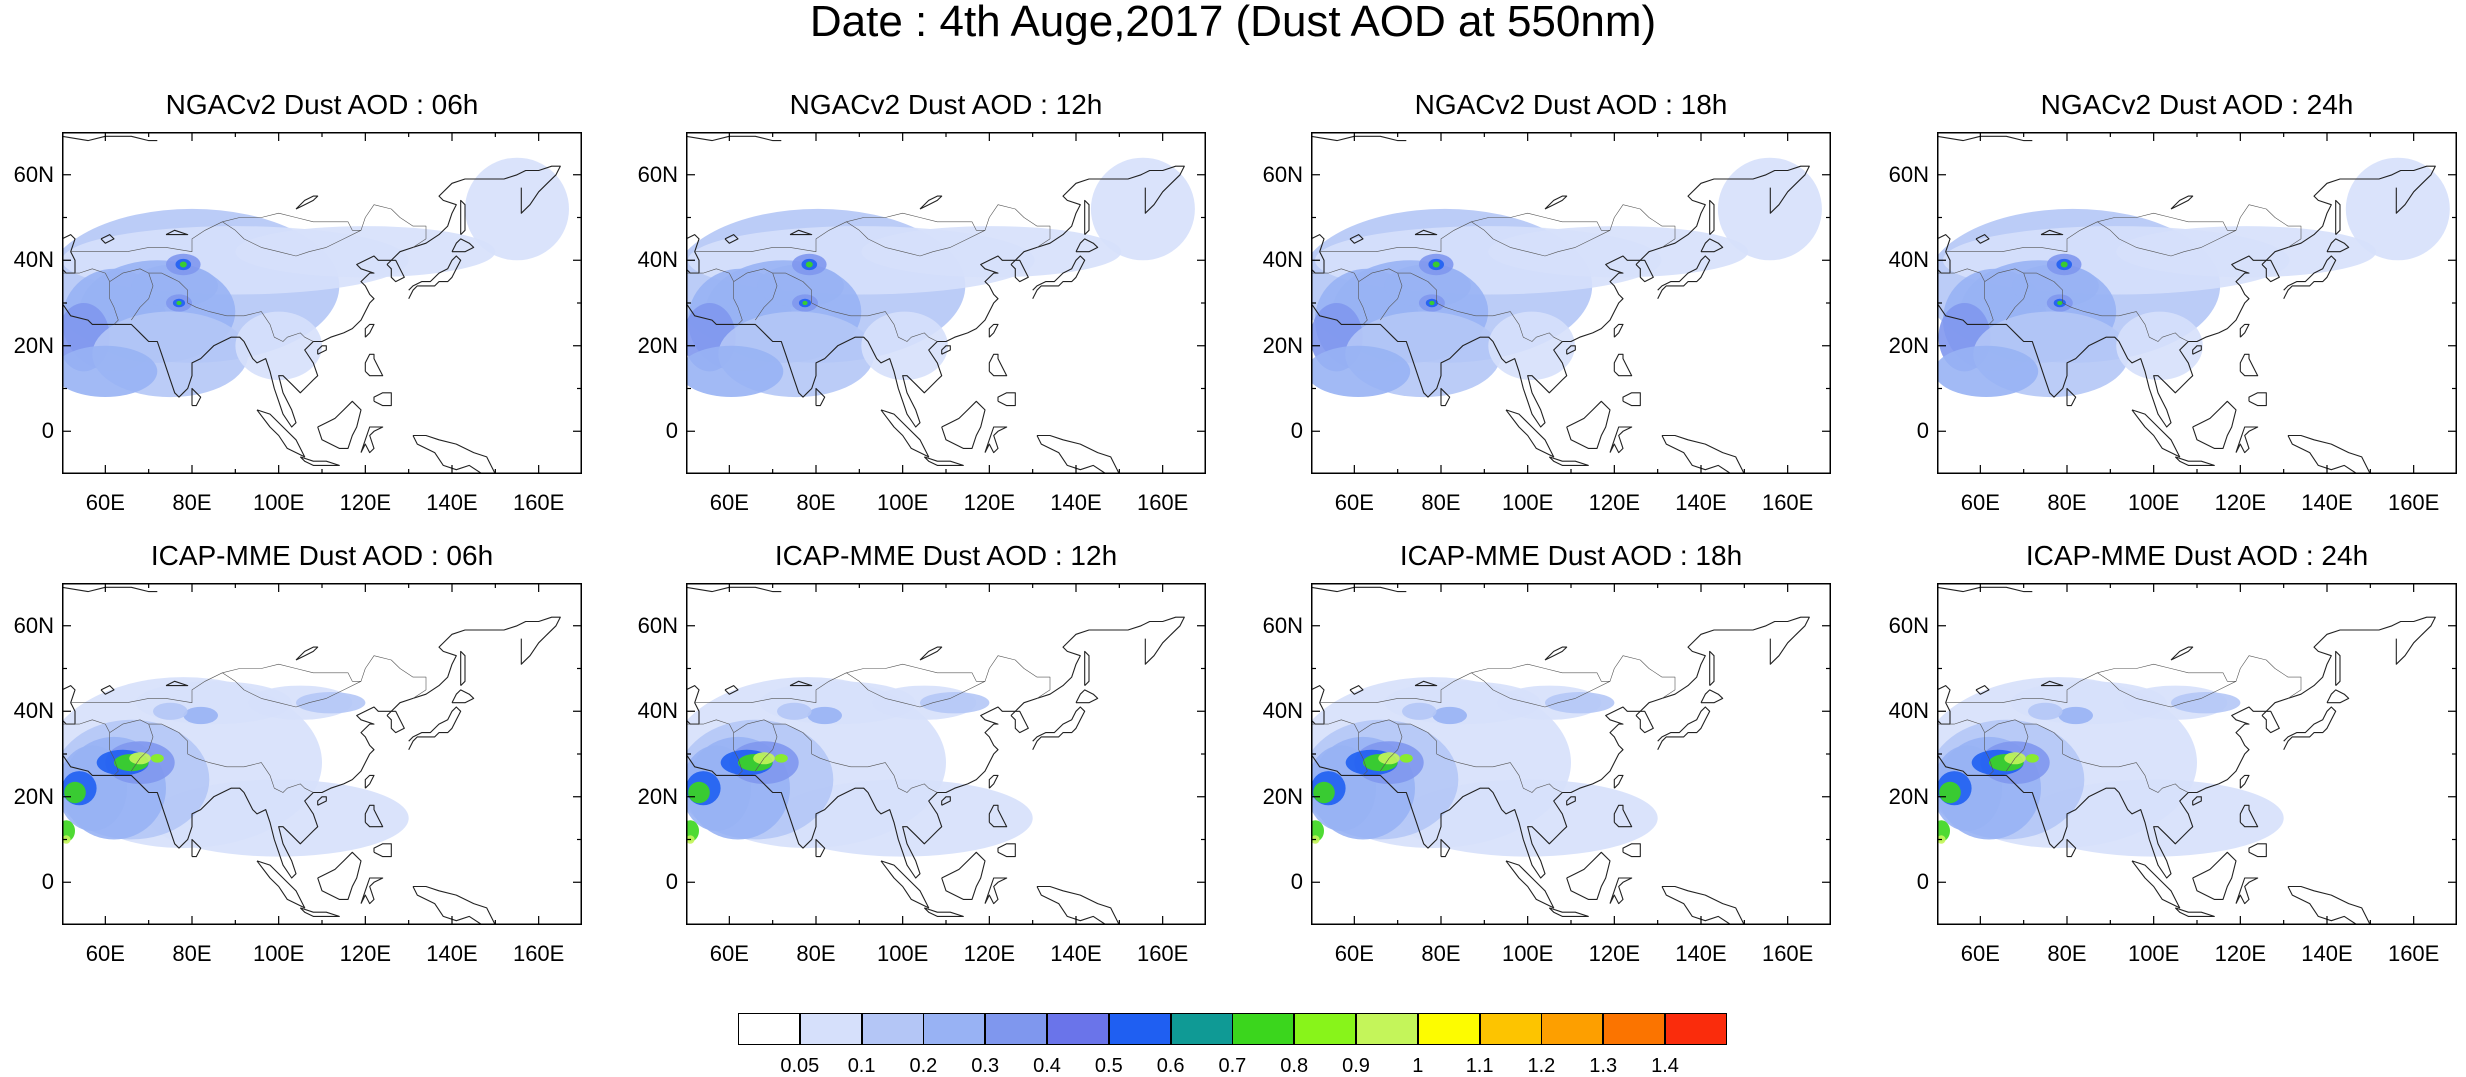  I want to click on colorbar-label: 0.2, so click(923, 1066).